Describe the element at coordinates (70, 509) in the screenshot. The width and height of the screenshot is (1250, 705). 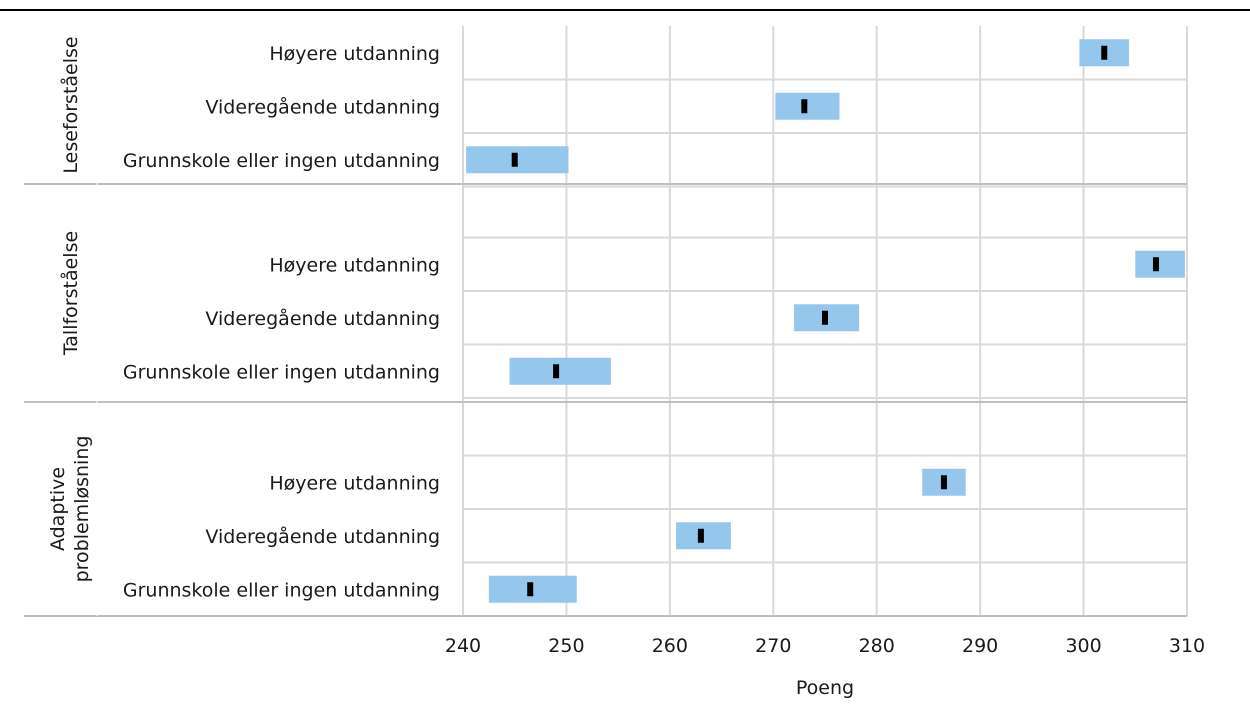
I see `group-label: Adaptive problemløsning` at that location.